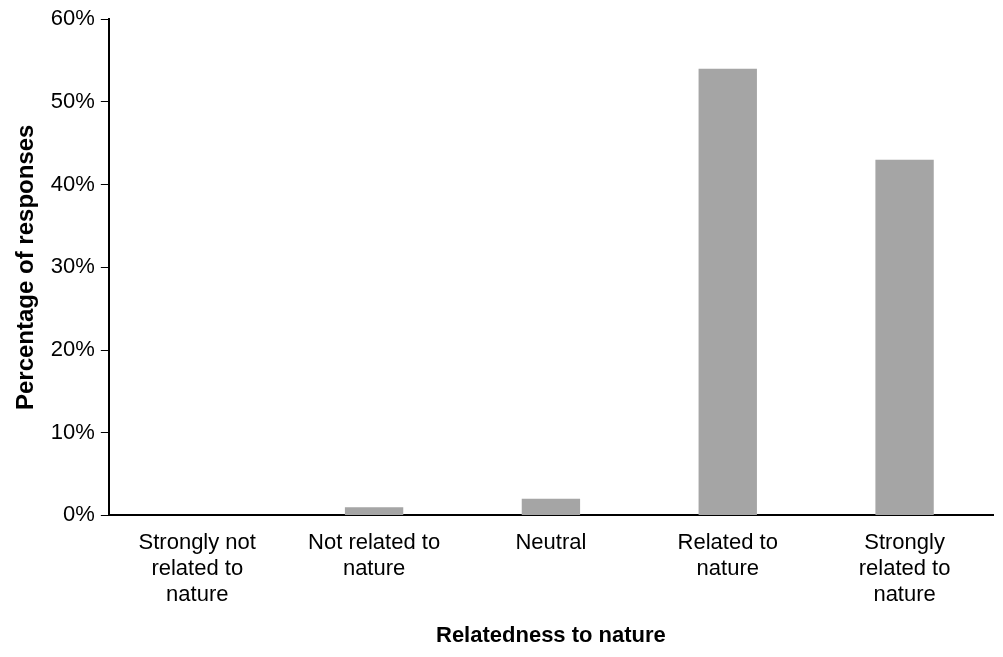 Image resolution: width=1003 pixels, height=657 pixels. What do you see at coordinates (374, 554) in the screenshot?
I see `x-tick-label: Not related to nature` at bounding box center [374, 554].